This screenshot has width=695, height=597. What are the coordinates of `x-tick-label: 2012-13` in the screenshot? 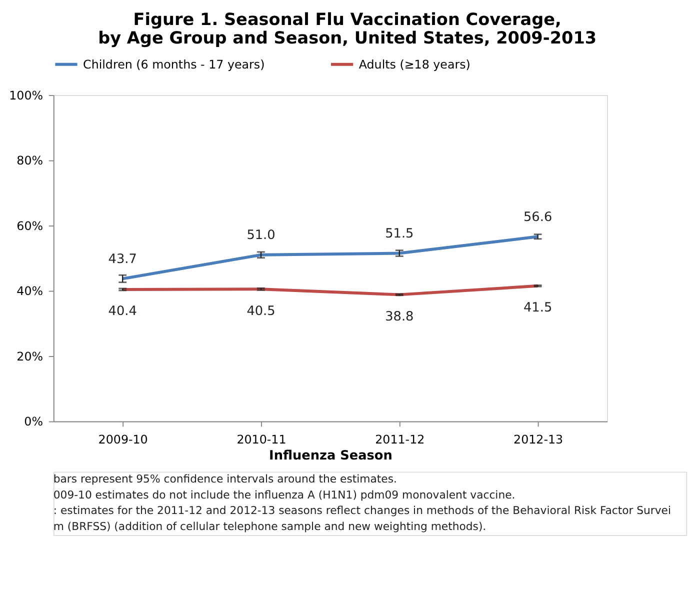 It's located at (539, 439).